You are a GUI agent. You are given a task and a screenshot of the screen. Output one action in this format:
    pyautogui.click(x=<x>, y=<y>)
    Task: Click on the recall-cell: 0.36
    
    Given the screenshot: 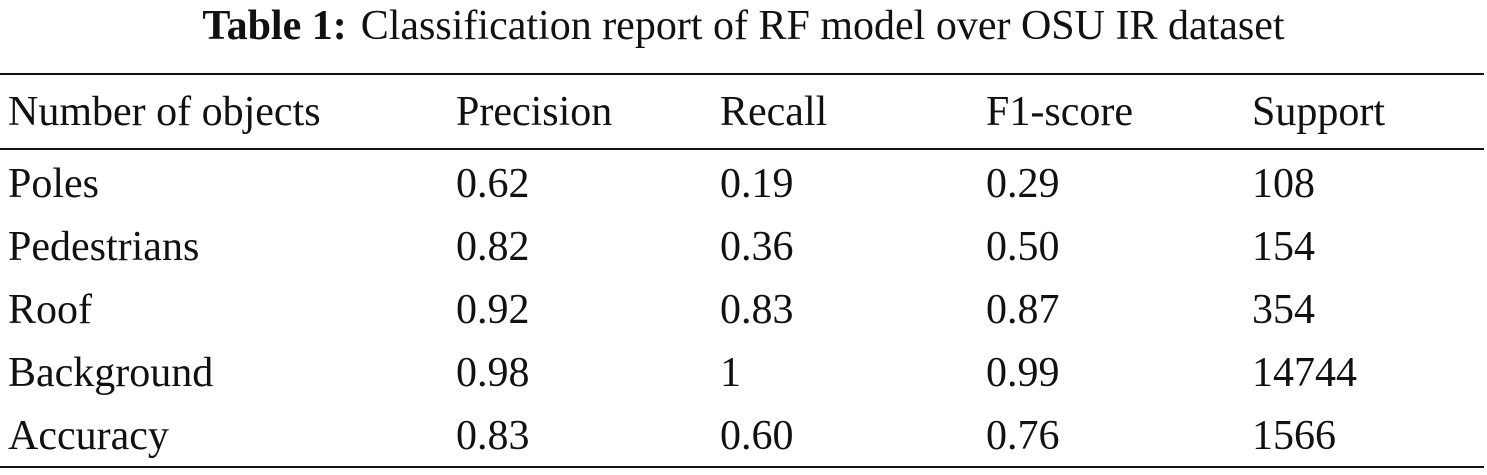 What is the action you would take?
    pyautogui.click(x=757, y=246)
    